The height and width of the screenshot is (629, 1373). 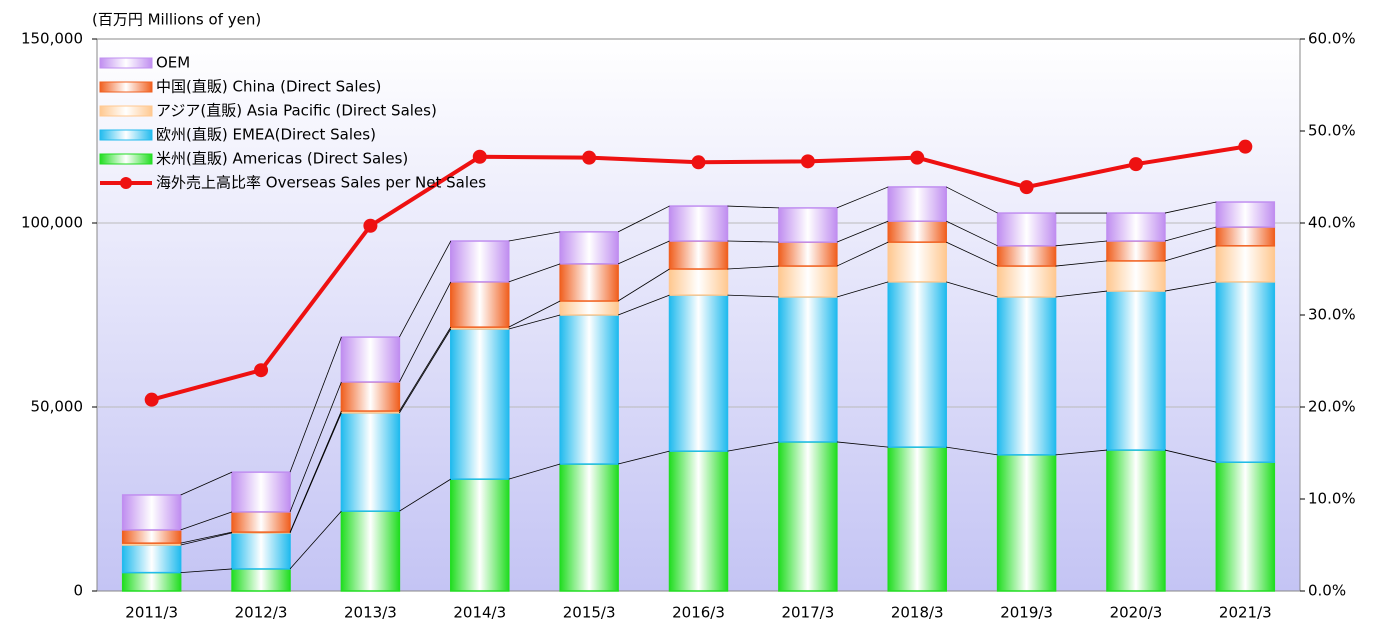 What do you see at coordinates (266, 135) in the screenshot?
I see `legend-label: 欧州(直販) EMEA(Direct Sales)` at bounding box center [266, 135].